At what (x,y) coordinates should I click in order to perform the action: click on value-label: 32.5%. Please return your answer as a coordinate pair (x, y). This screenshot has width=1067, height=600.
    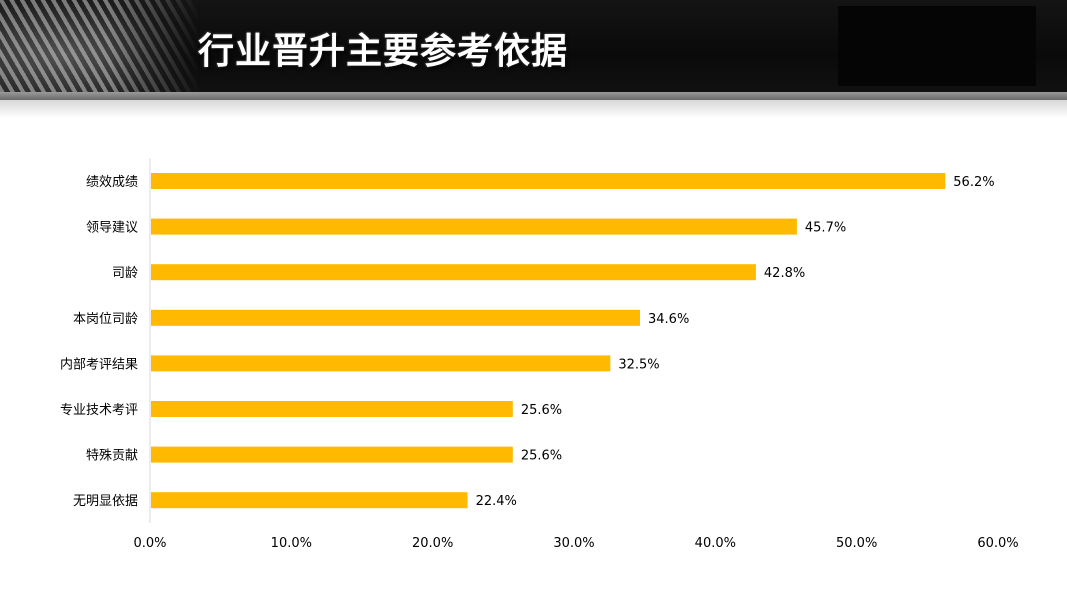
    Looking at the image, I should click on (638, 364).